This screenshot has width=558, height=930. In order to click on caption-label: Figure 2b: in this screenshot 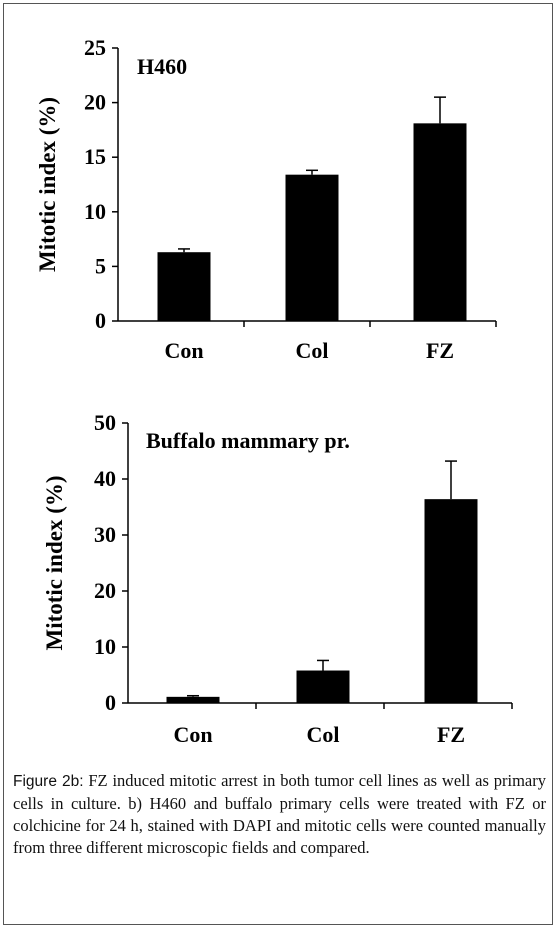, I will do `click(48, 781)`.